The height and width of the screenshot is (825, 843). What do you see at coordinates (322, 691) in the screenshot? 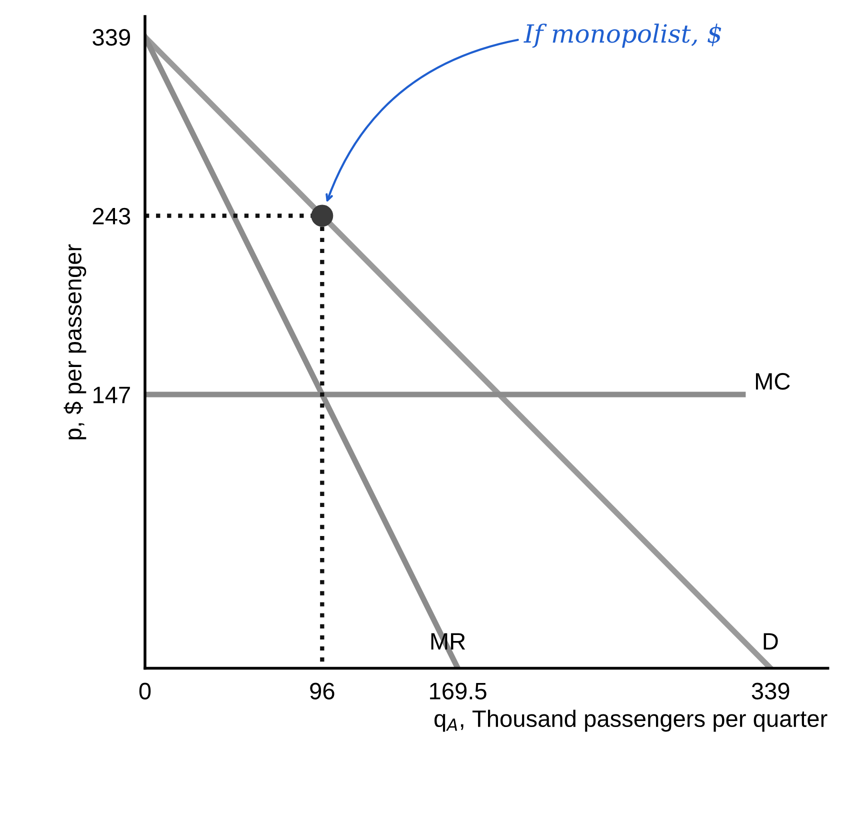
I see `x-tick-label: 96` at bounding box center [322, 691].